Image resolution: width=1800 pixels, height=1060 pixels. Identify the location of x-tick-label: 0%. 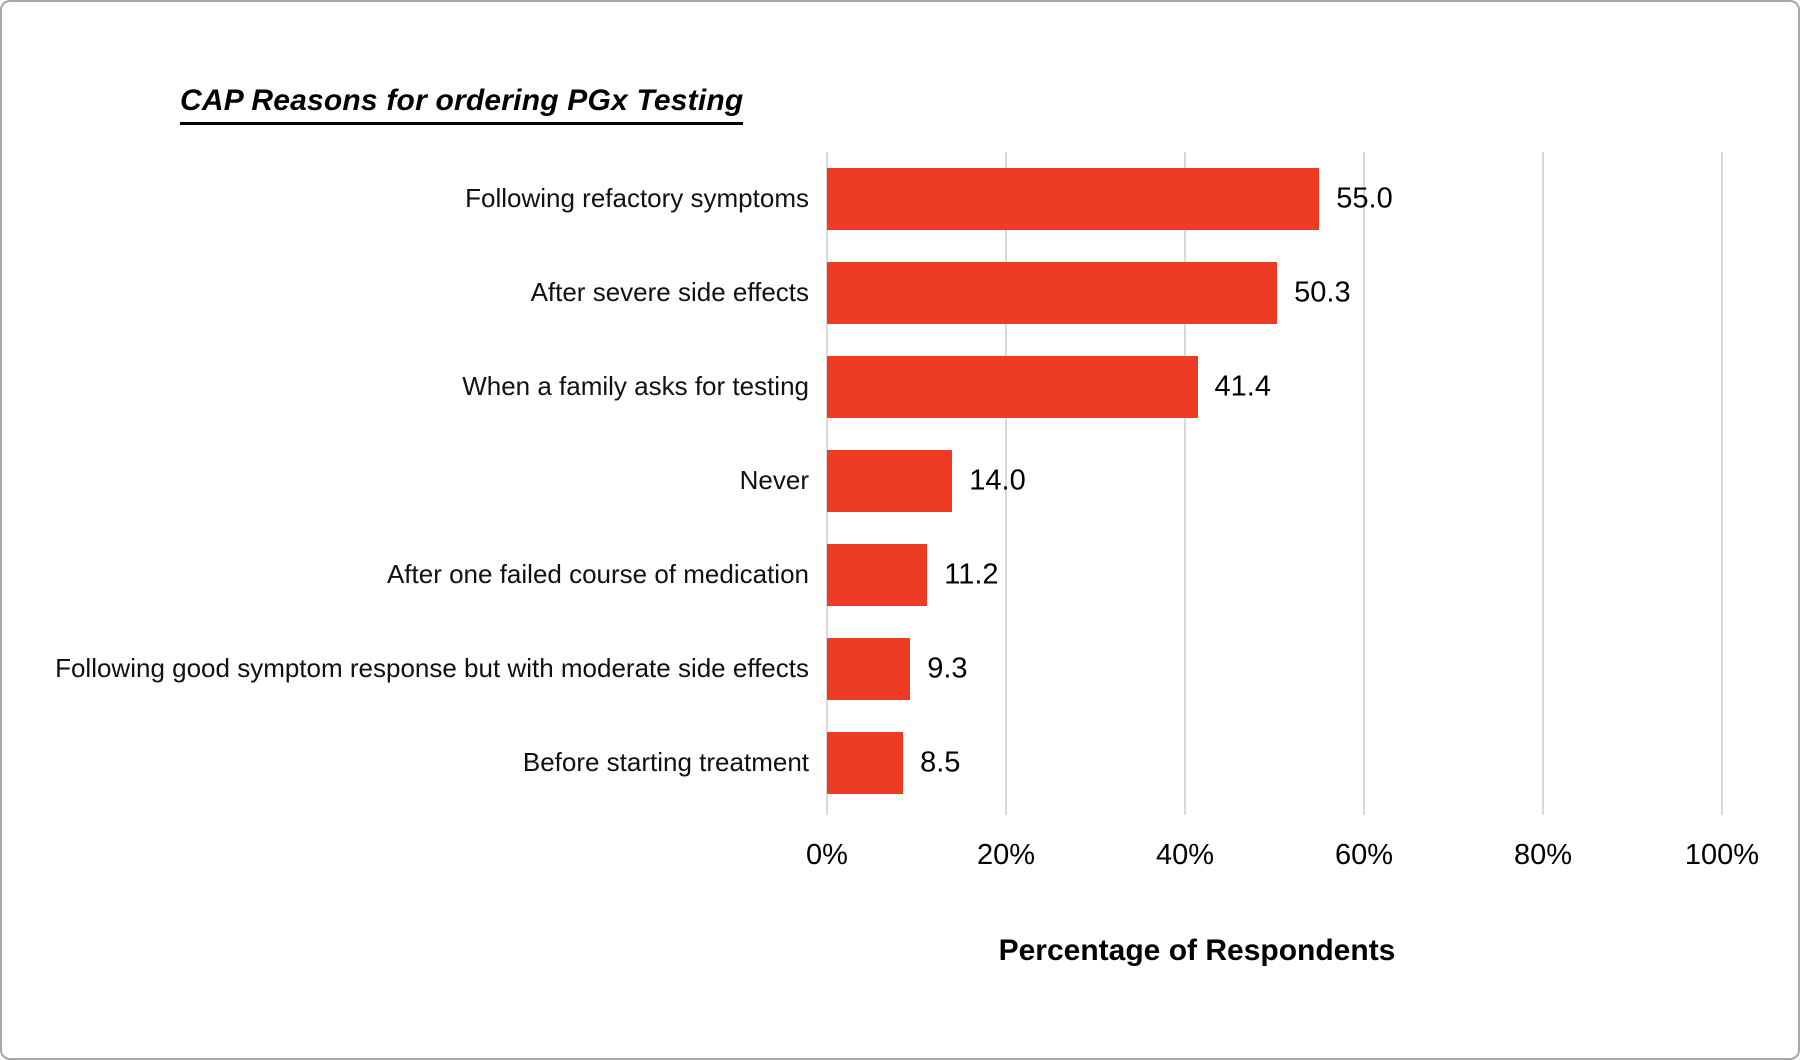
(827, 855).